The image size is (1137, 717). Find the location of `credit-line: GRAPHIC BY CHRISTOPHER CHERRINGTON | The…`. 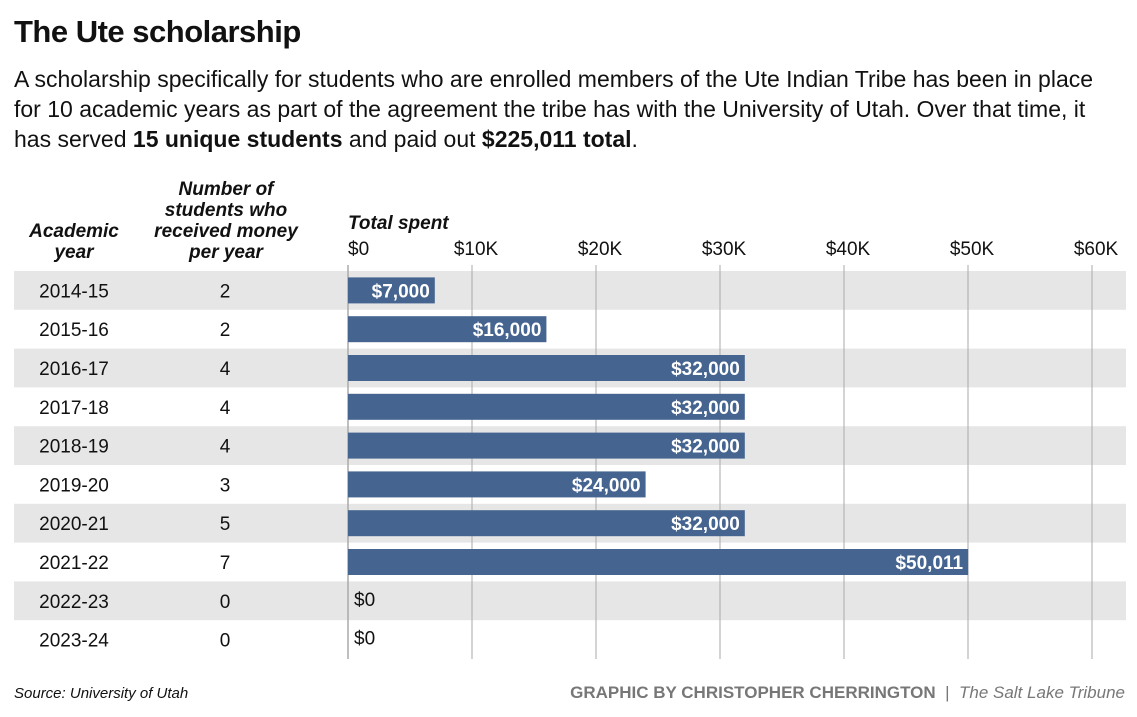

credit-line: GRAPHIC BY CHRISTOPHER CHERRINGTON | The… is located at coordinates (847, 693).